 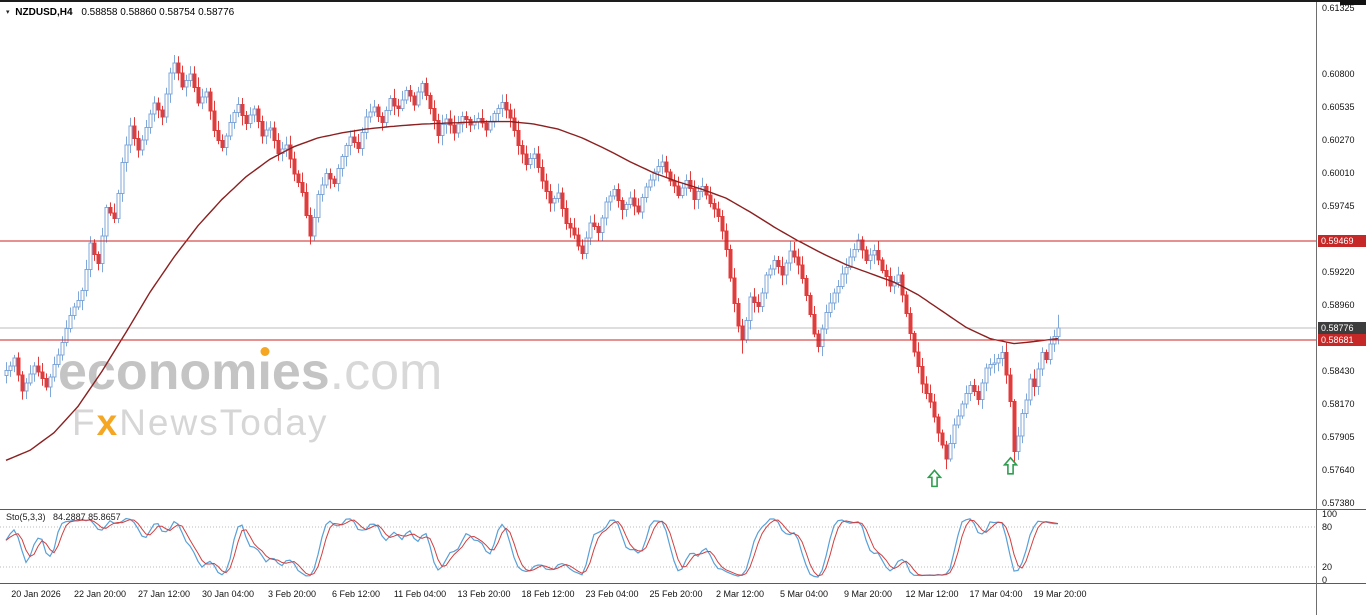 What do you see at coordinates (1330, 514) in the screenshot?
I see `stochastic-axis-label: 100` at bounding box center [1330, 514].